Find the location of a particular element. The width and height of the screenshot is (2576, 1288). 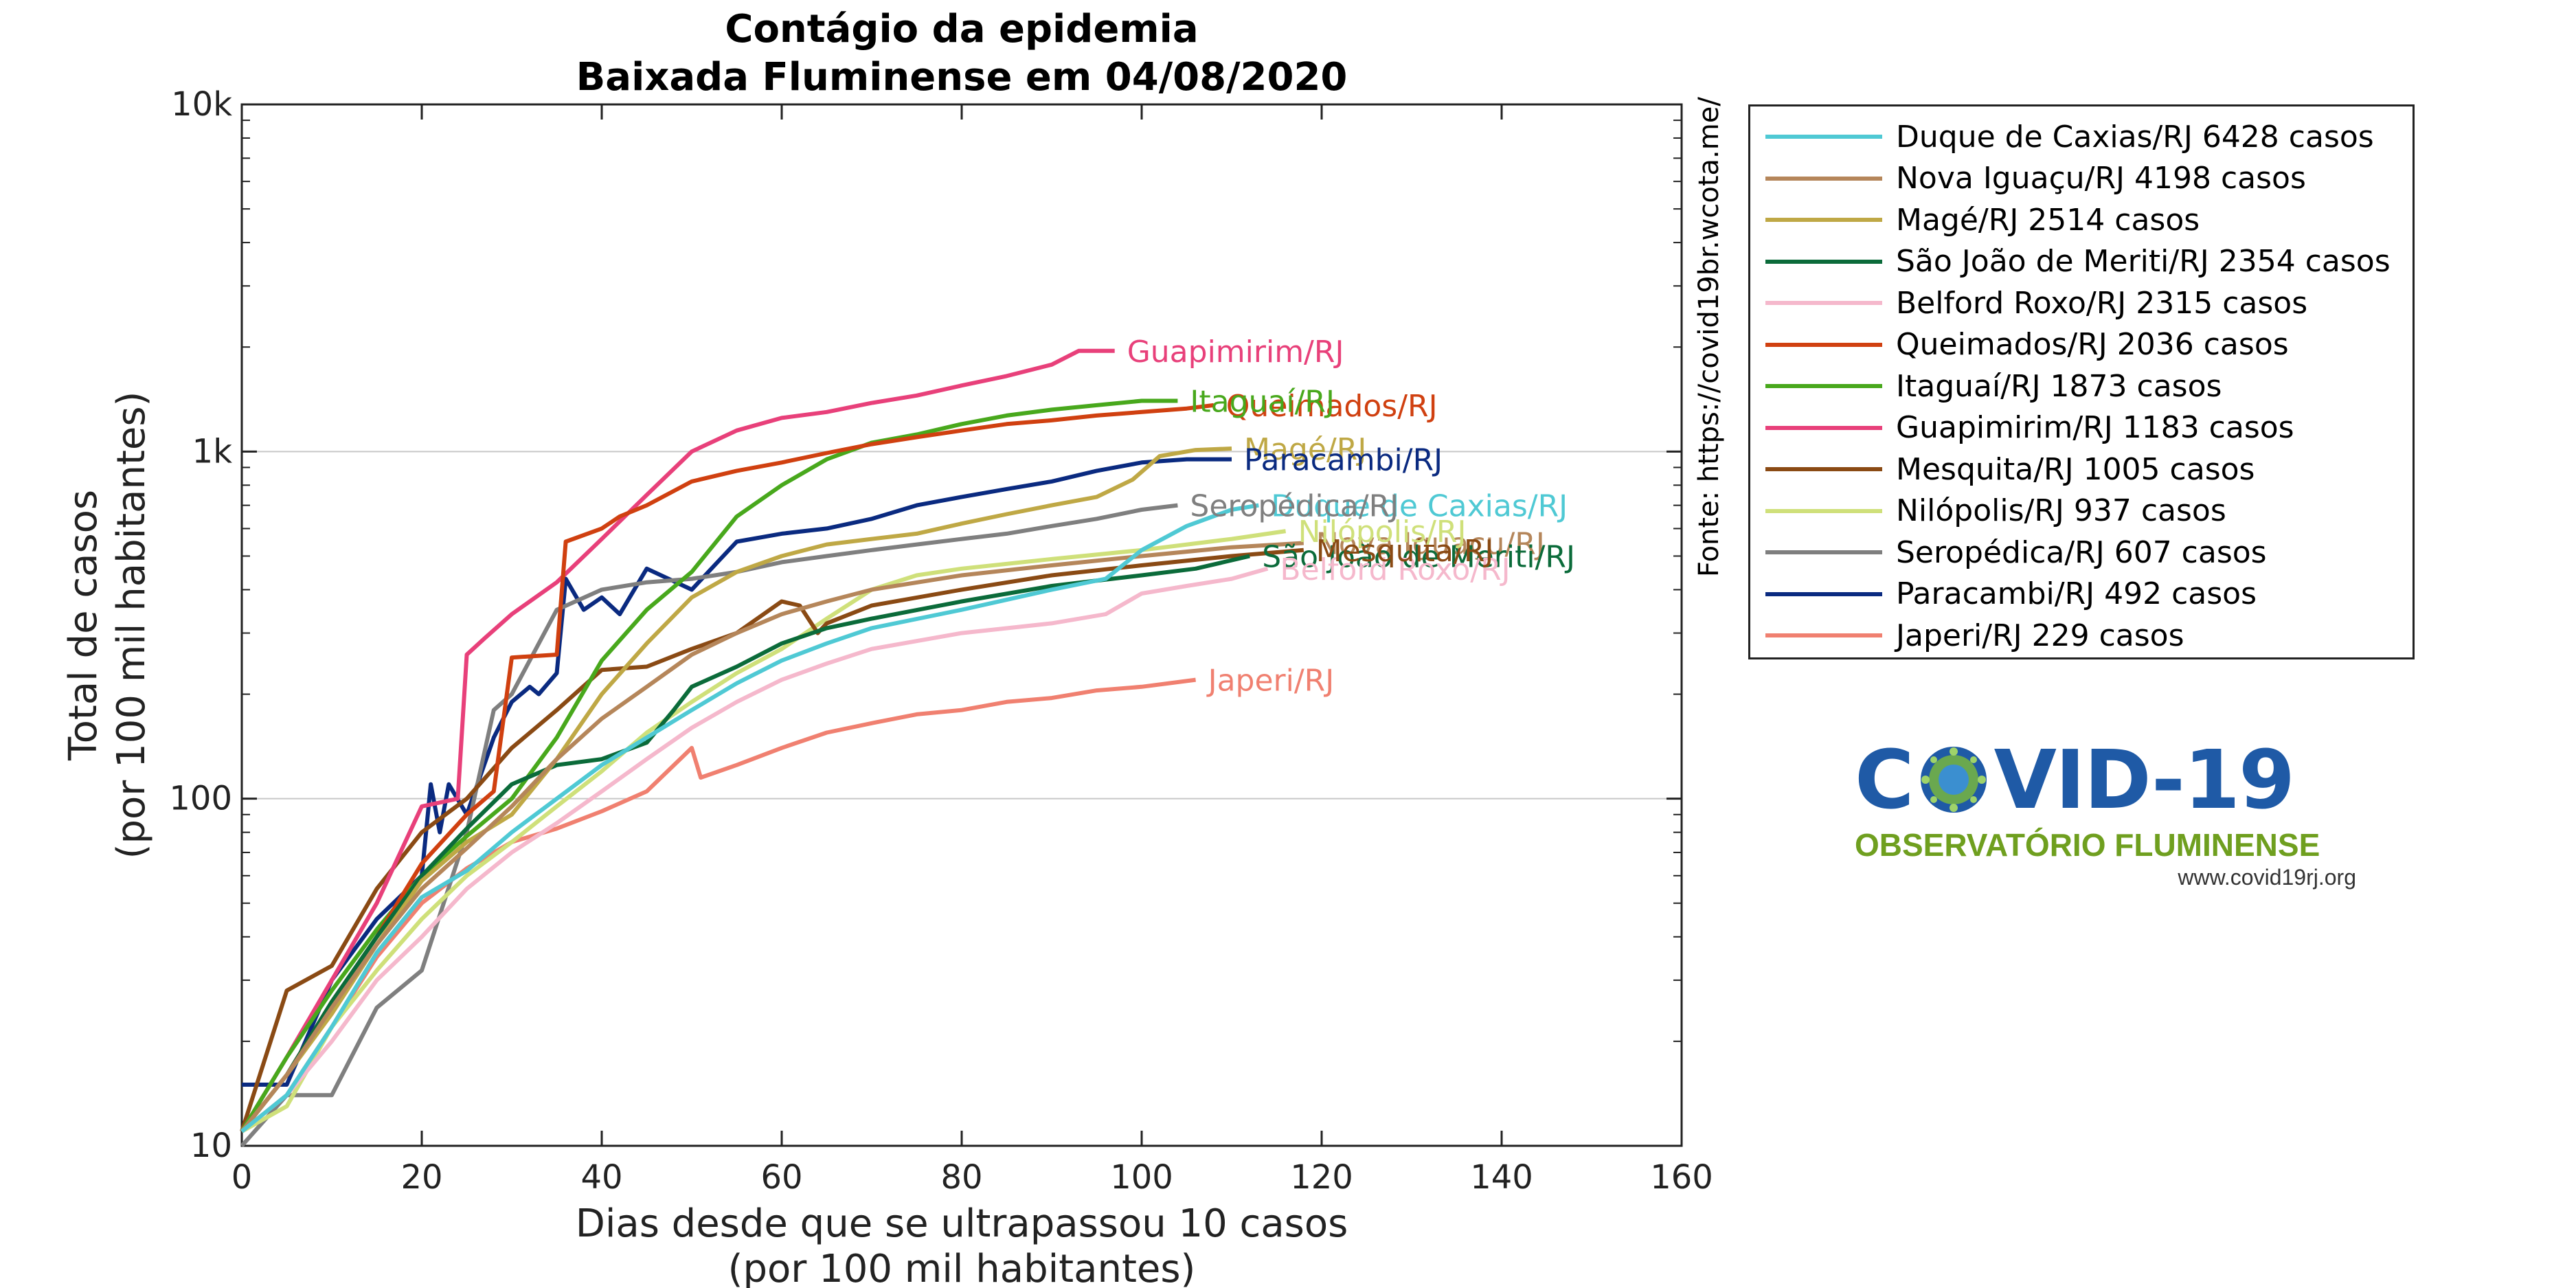

x-tick-label: 0 is located at coordinates (242, 1177).